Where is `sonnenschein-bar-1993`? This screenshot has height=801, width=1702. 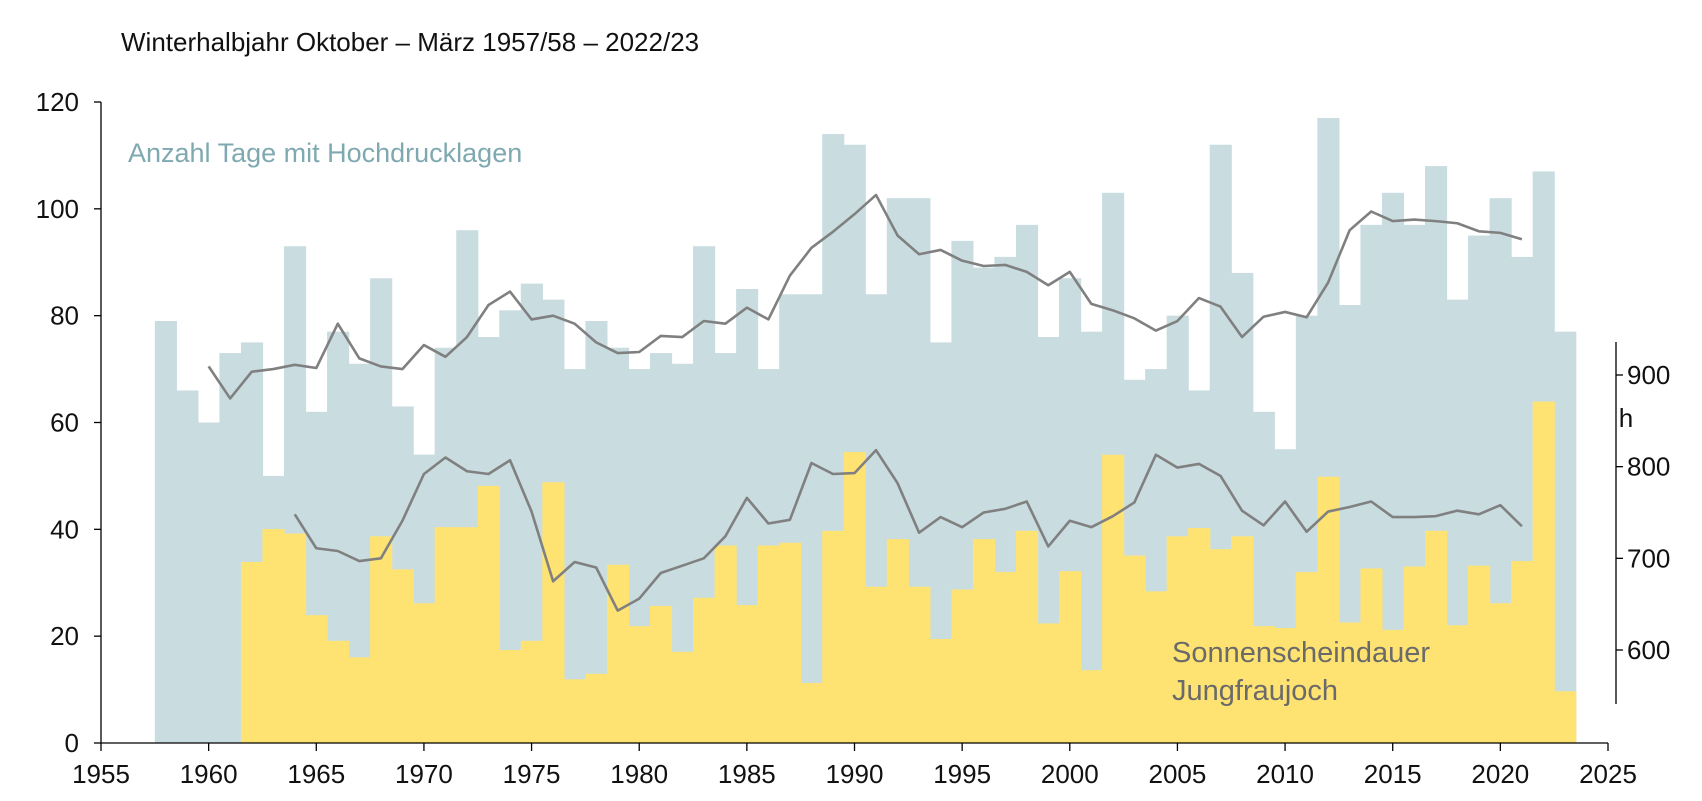 sonnenschein-bar-1993 is located at coordinates (919, 664).